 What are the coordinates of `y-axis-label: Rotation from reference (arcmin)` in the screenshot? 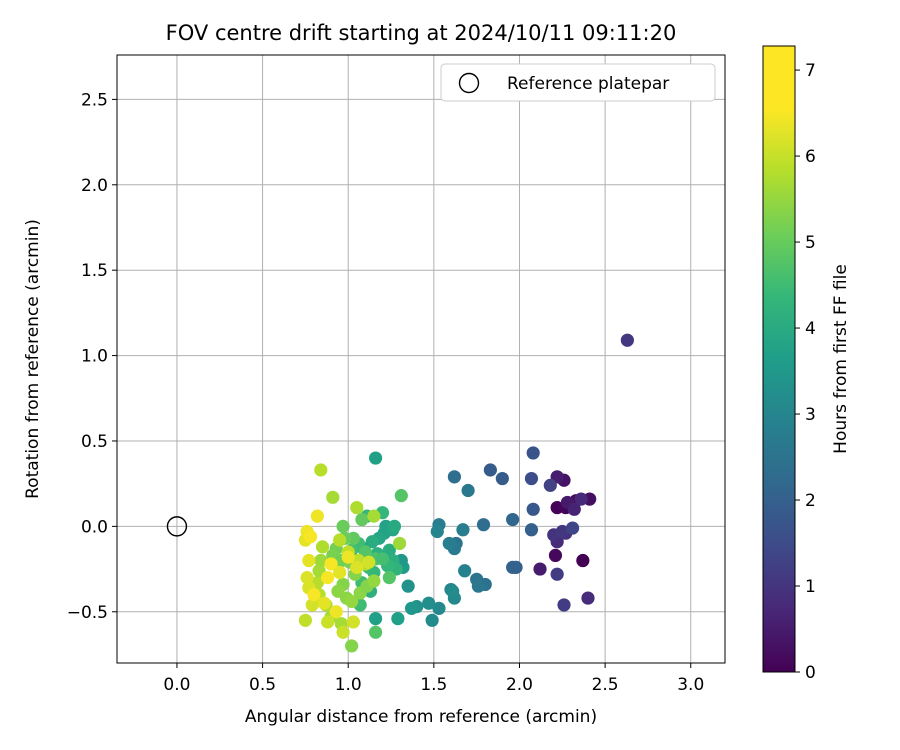 It's located at (33, 359).